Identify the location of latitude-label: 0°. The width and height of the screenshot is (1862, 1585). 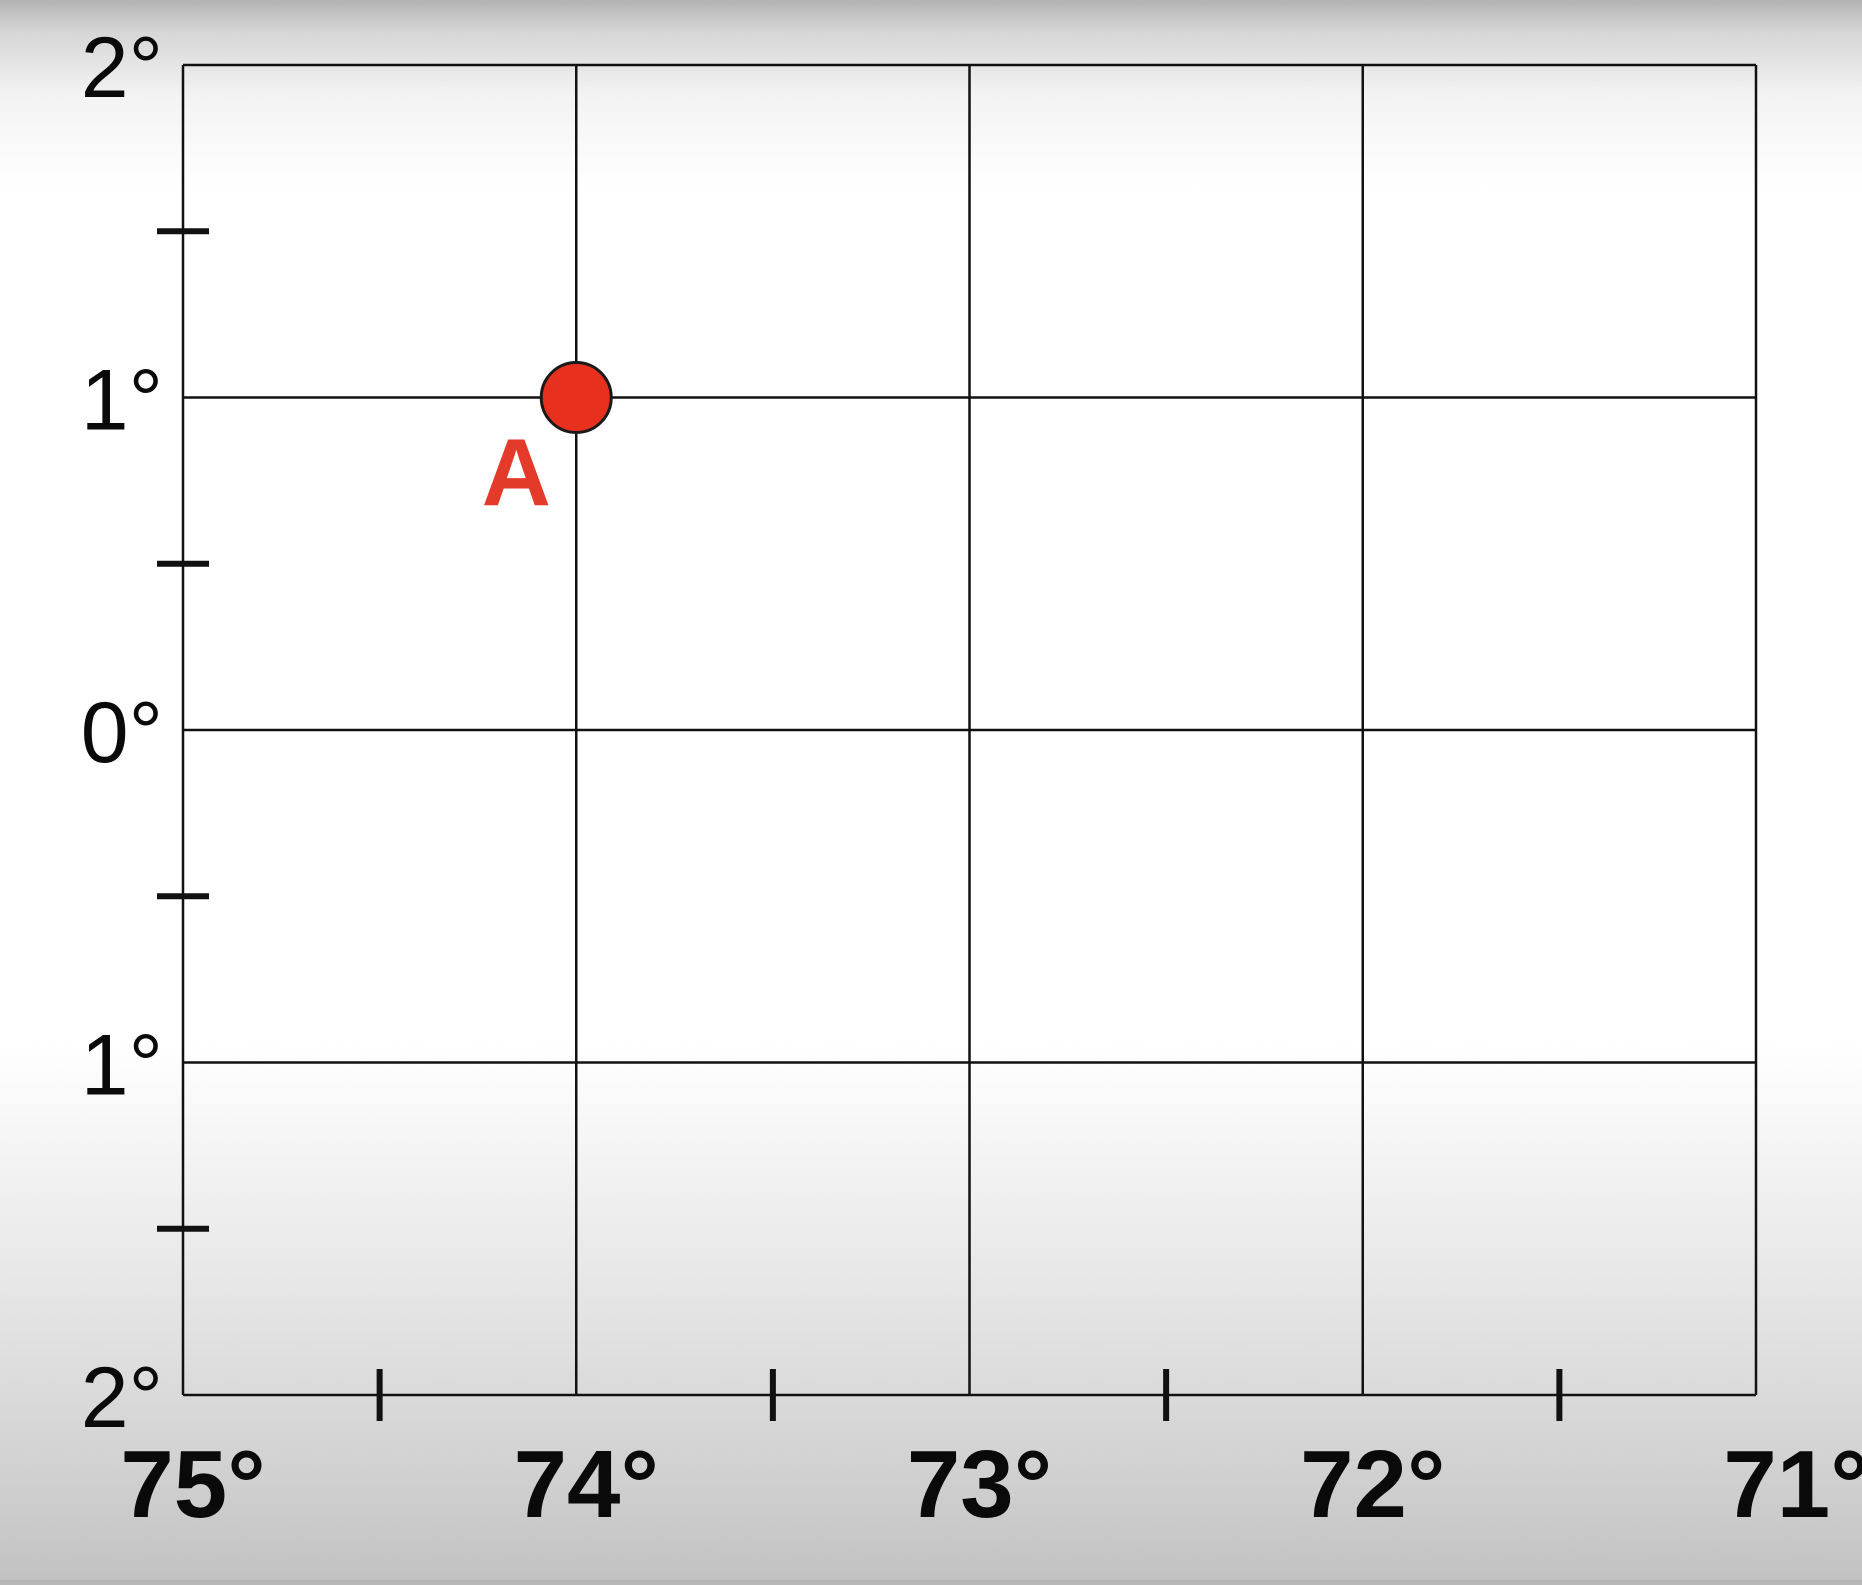
(122, 733).